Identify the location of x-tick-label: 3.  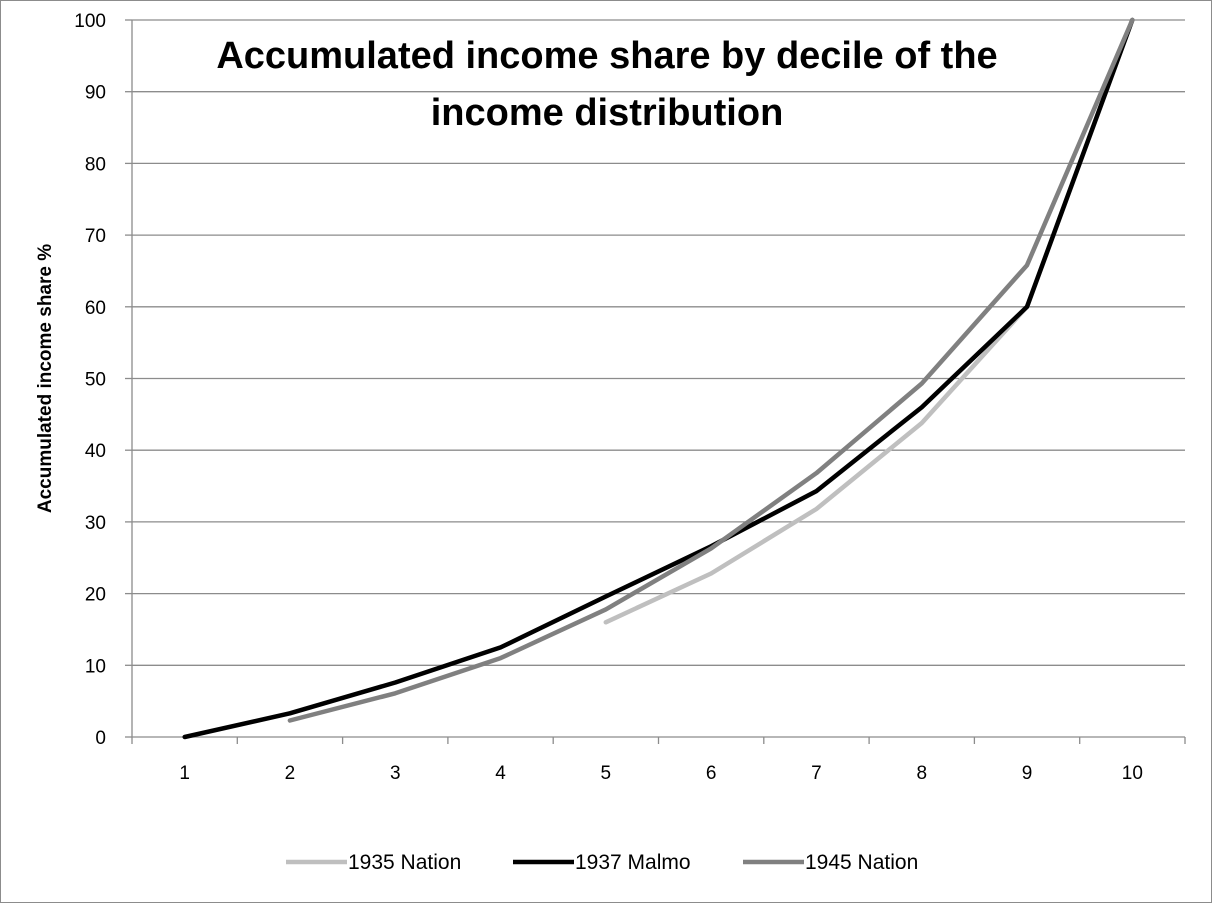
(395, 773).